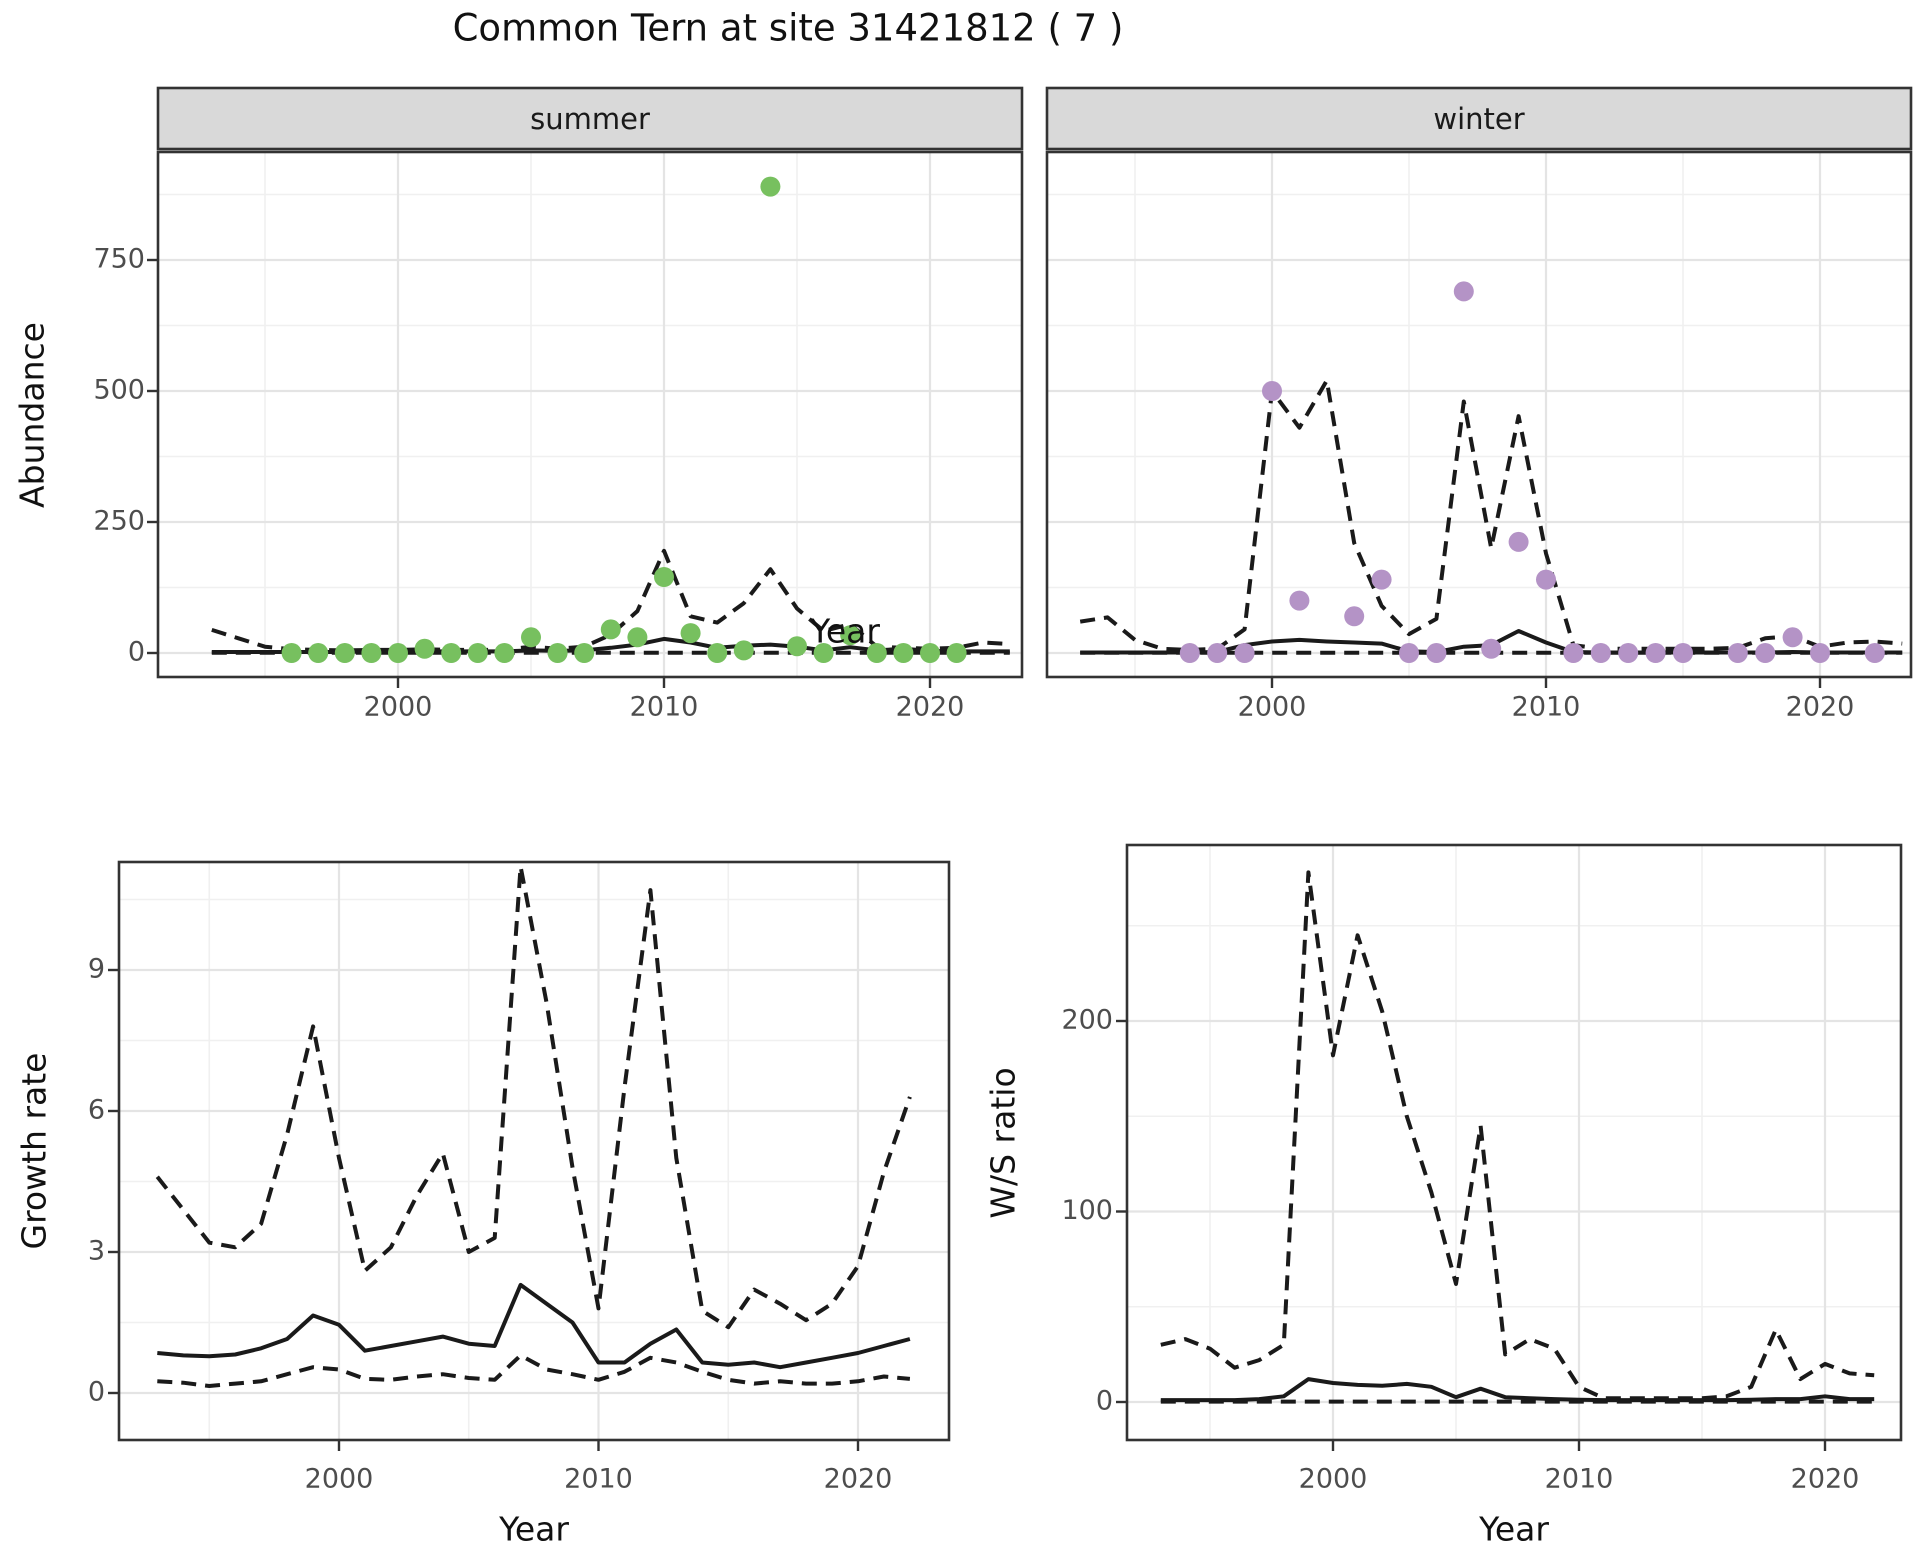  What do you see at coordinates (1514, 1529) in the screenshot?
I see `x-axis-title-ws: Year` at bounding box center [1514, 1529].